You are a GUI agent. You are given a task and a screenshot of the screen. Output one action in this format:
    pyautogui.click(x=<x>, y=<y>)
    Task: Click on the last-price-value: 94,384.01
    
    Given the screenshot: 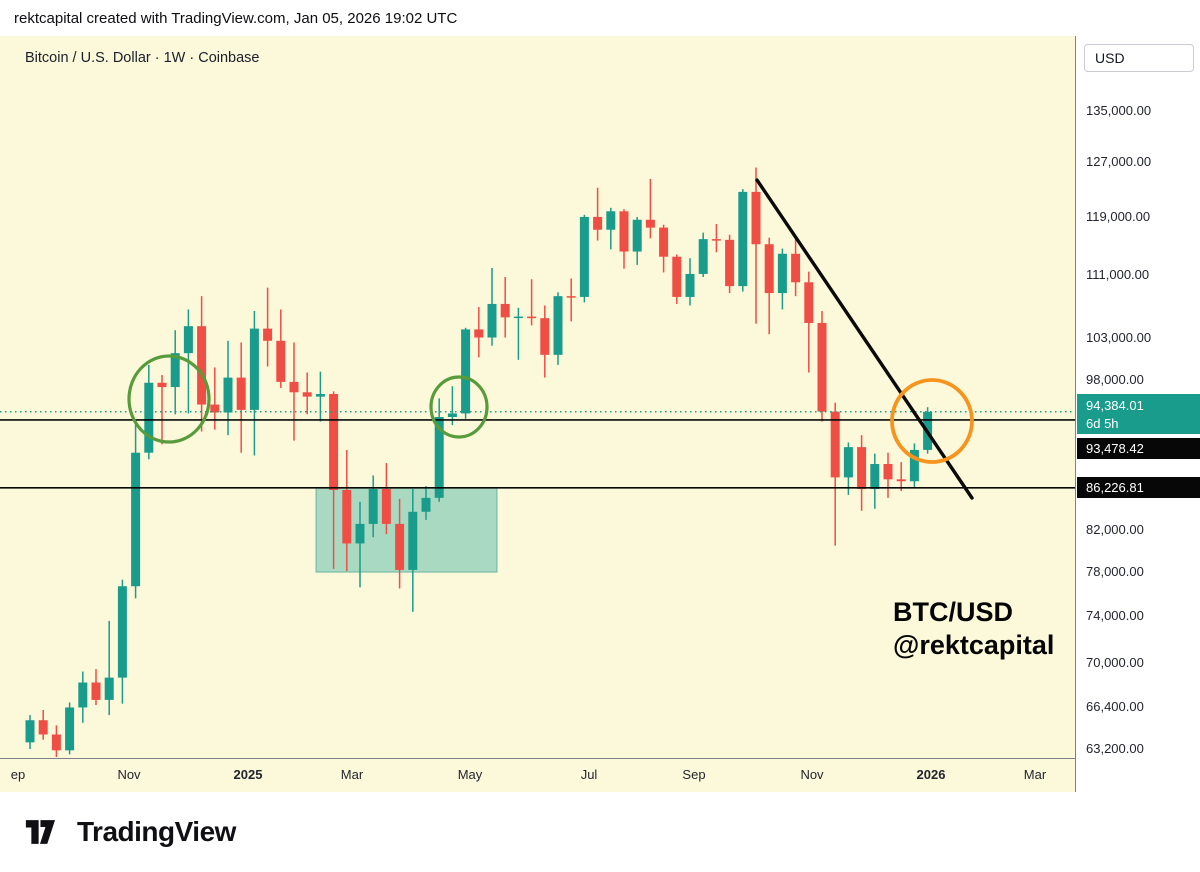 What is the action you would take?
    pyautogui.click(x=1115, y=405)
    